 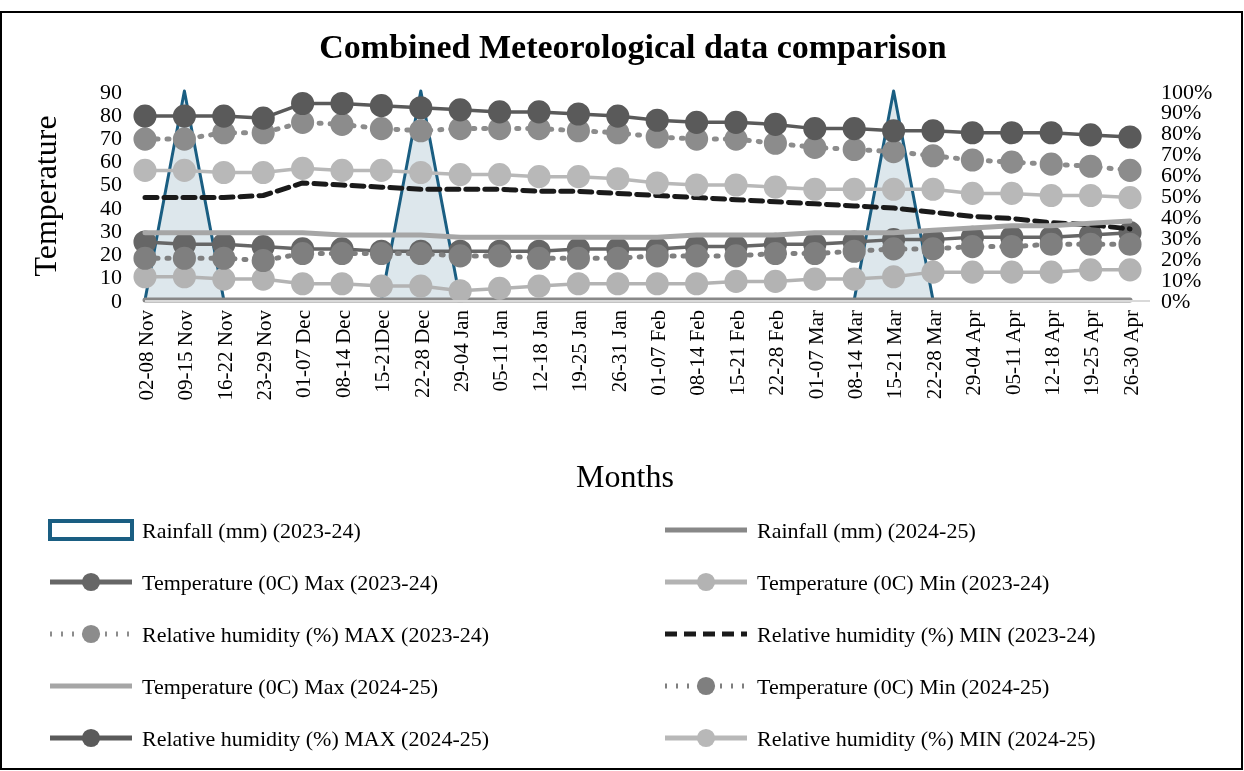 What do you see at coordinates (855, 355) in the screenshot?
I see `x-tick-label: 08-14 Mar` at bounding box center [855, 355].